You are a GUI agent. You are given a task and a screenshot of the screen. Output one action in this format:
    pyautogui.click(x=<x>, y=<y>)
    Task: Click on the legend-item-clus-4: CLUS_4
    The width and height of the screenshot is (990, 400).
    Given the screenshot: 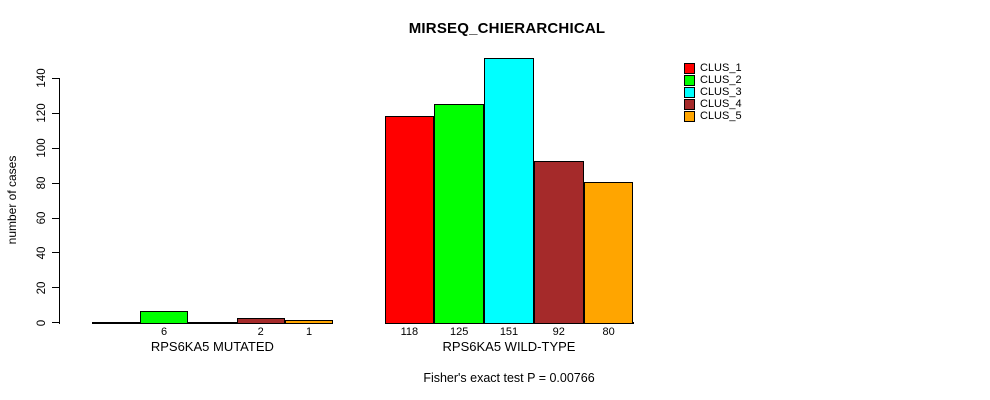 What is the action you would take?
    pyautogui.click(x=713, y=105)
    